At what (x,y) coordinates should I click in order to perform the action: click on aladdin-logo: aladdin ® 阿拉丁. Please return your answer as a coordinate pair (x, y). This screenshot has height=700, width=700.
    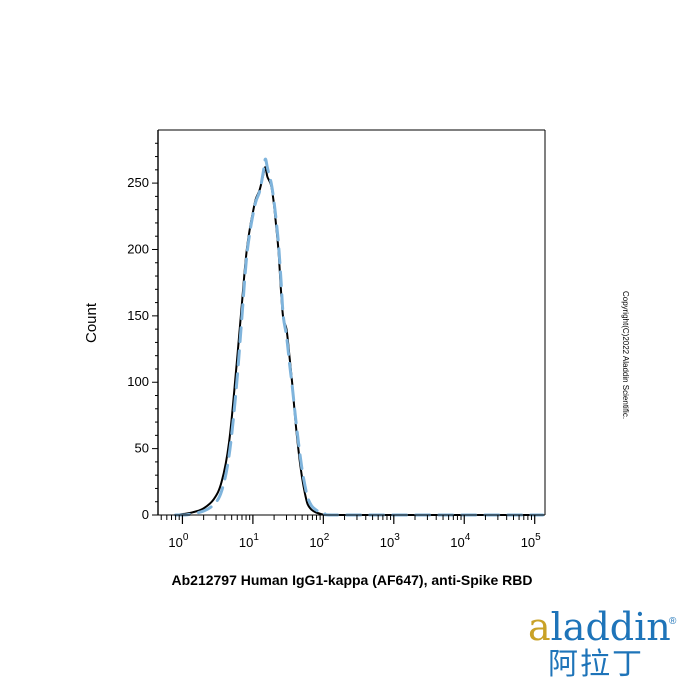
    Looking at the image, I should click on (602, 643).